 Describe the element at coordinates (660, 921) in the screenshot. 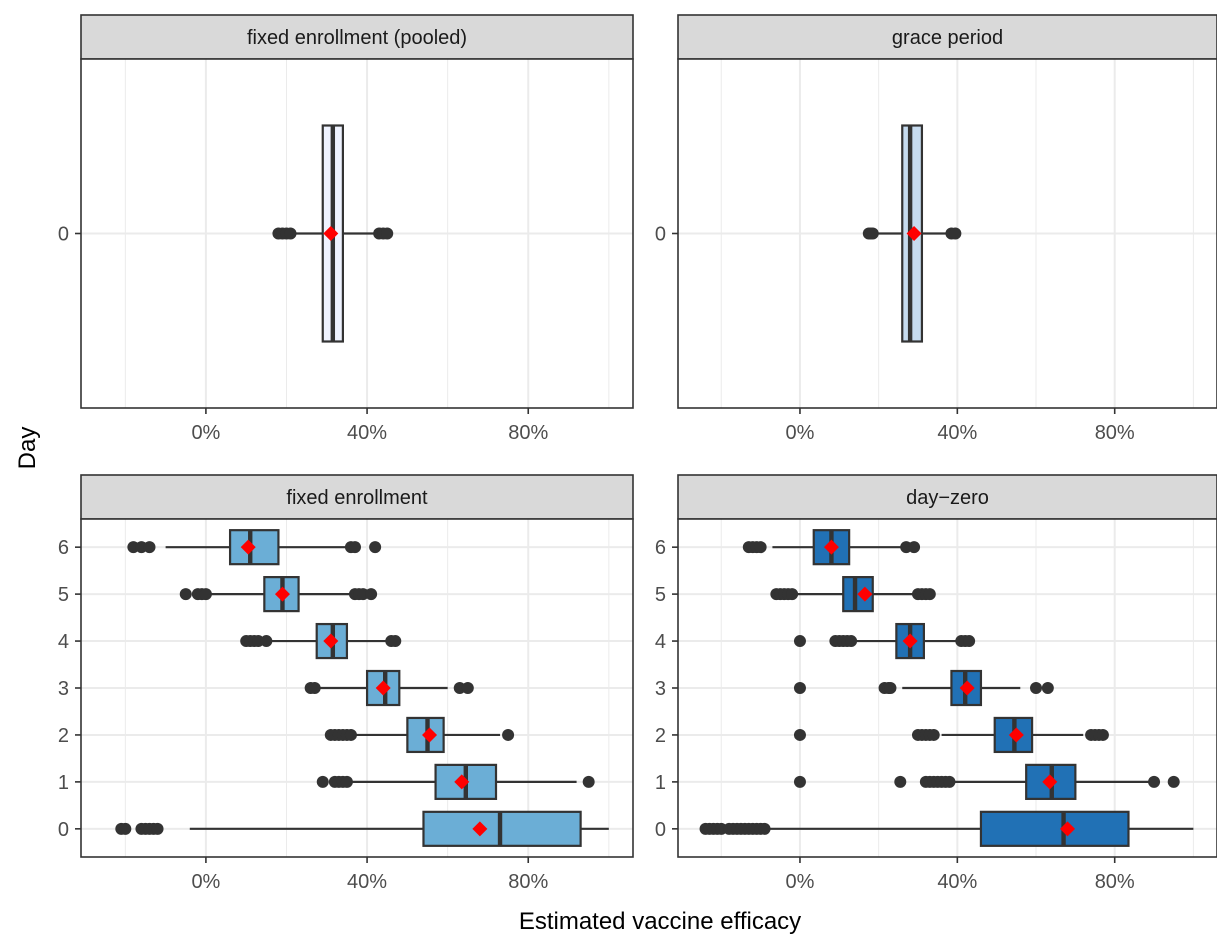

I see `x-axis-title: Estimated vaccine efficacy` at that location.